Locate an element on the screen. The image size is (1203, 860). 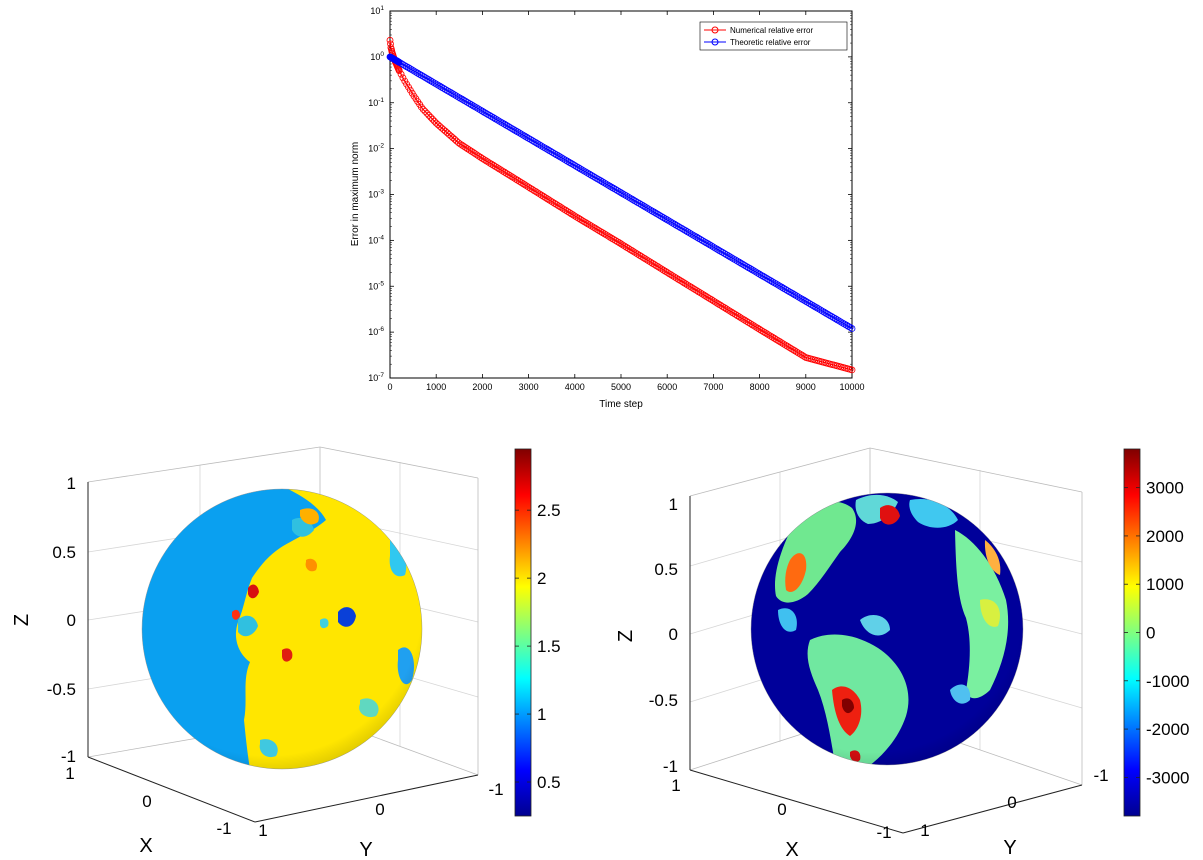
x-tick-left-1: 0 is located at coordinates (146, 801).